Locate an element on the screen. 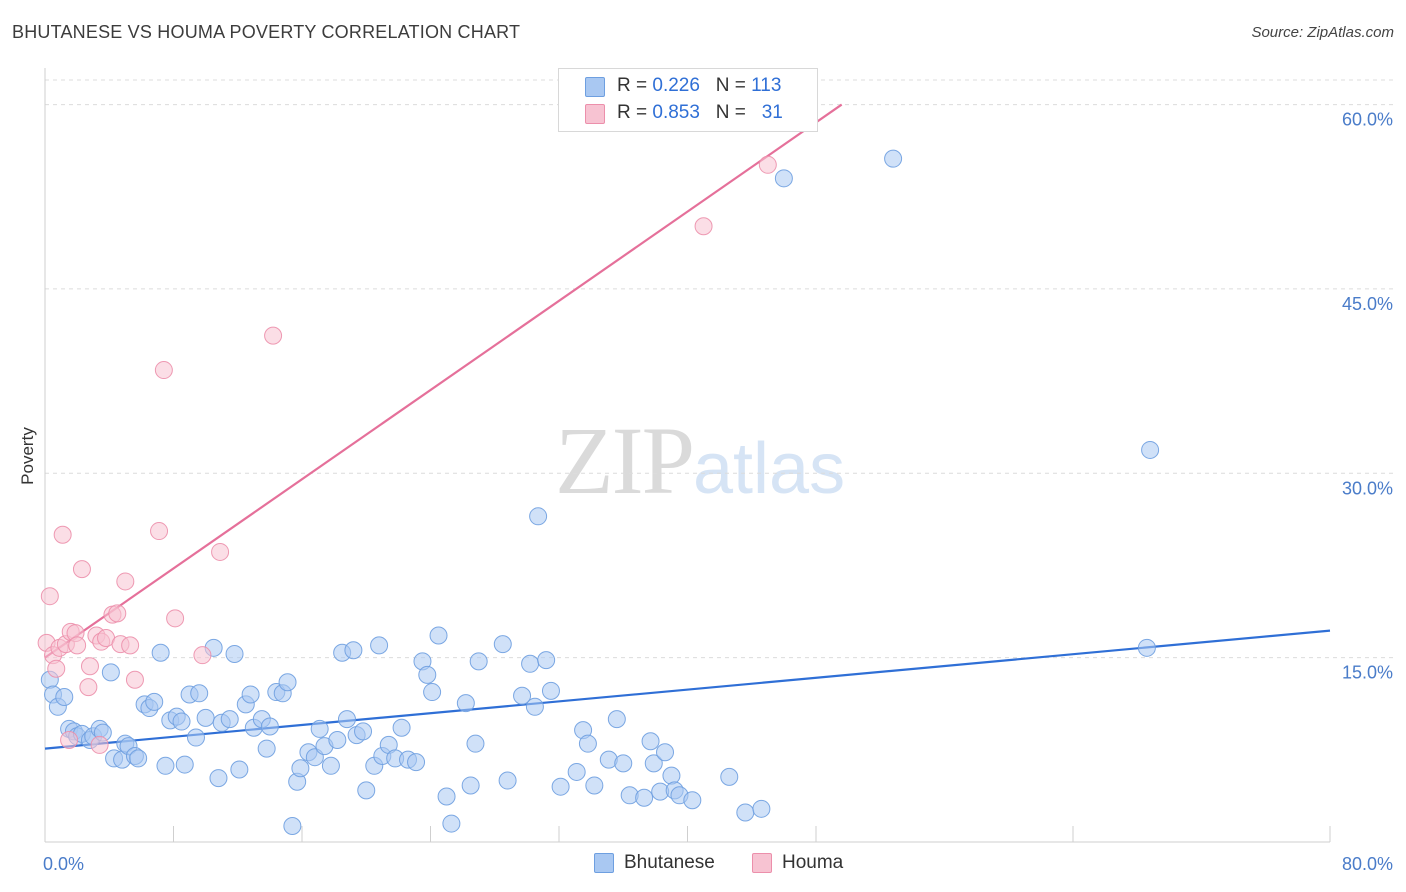 The height and width of the screenshot is (892, 1406). y-tick-label: 30.0% is located at coordinates (1367, 488).